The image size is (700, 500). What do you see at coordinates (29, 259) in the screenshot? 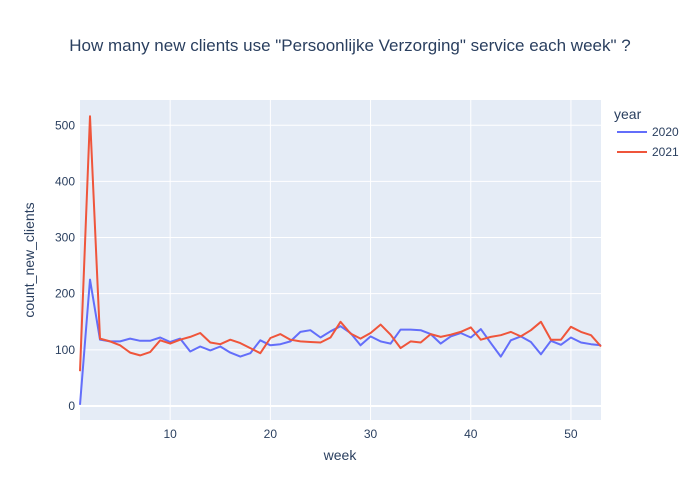
I see `y-axis-title: count_new_clients` at bounding box center [29, 259].